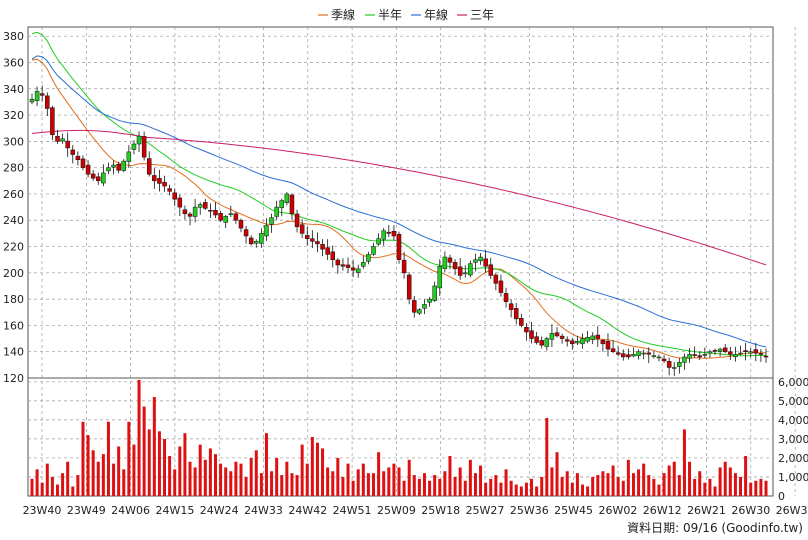 The width and height of the screenshot is (808, 540). Describe the element at coordinates (406, 14) in the screenshot. I see `legend: 季線 半年 年線 三年` at that location.